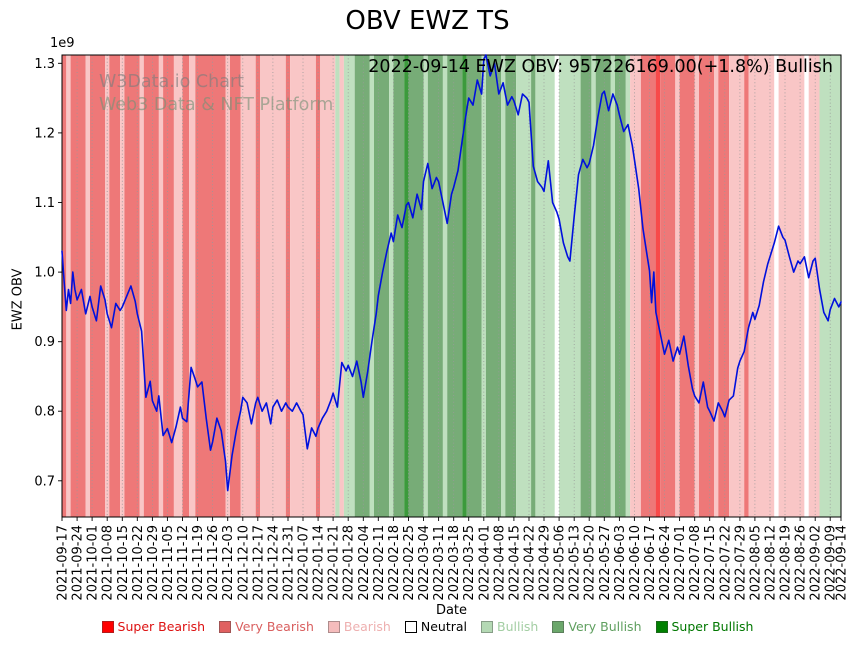 The width and height of the screenshot is (855, 646). What do you see at coordinates (123, 563) in the screenshot?
I see `x-tick-label: 2021-10-15` at bounding box center [123, 563].